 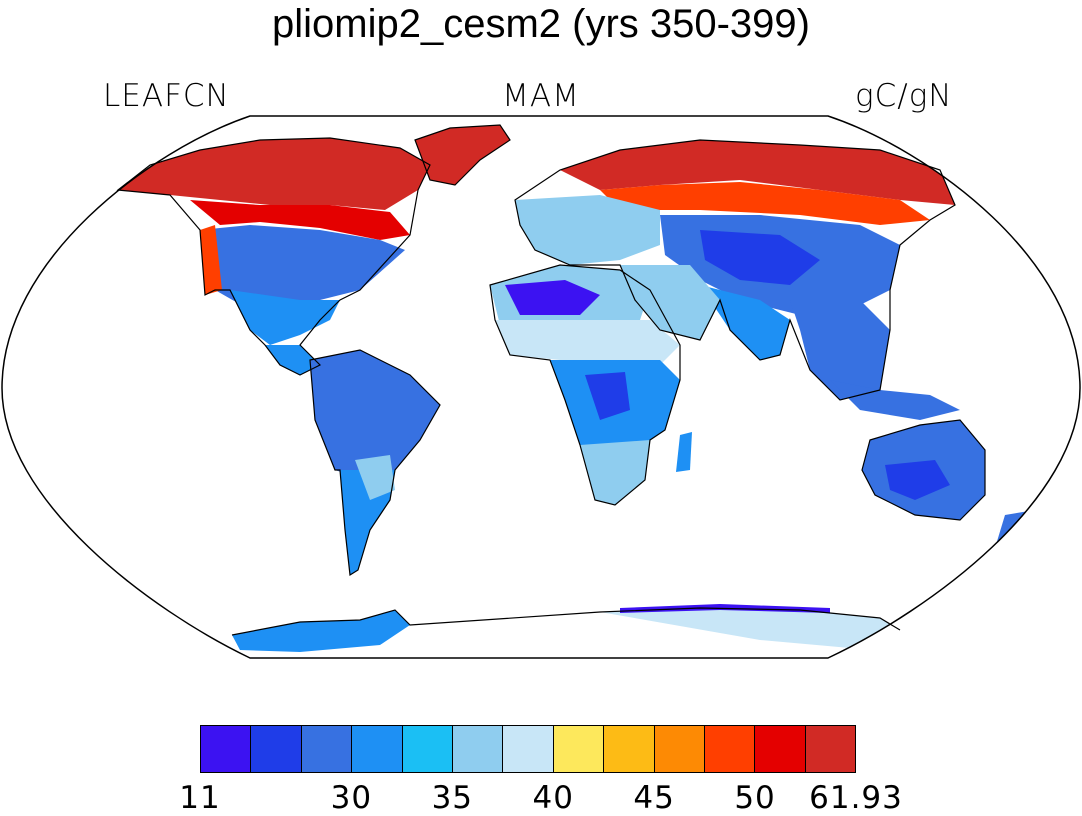 What do you see at coordinates (375, 415) in the screenshot?
I see `region-south-america-north` at bounding box center [375, 415].